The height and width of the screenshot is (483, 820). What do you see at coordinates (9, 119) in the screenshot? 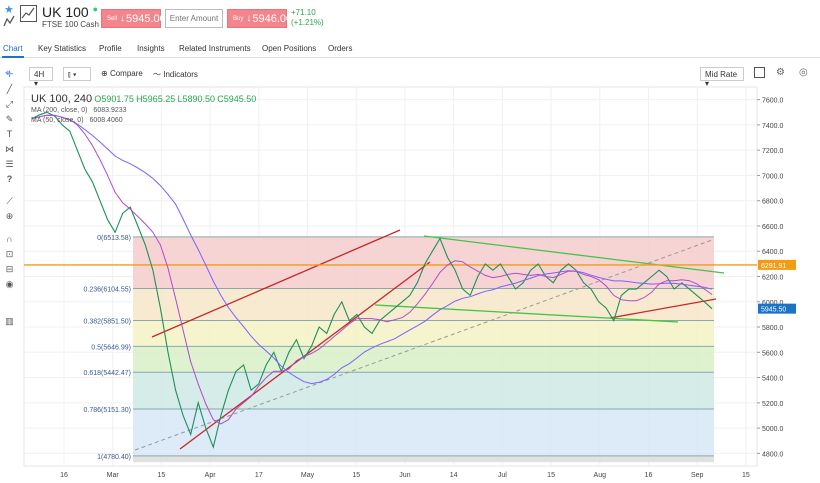
I see `brush-tool-icon: ✎` at bounding box center [9, 119].